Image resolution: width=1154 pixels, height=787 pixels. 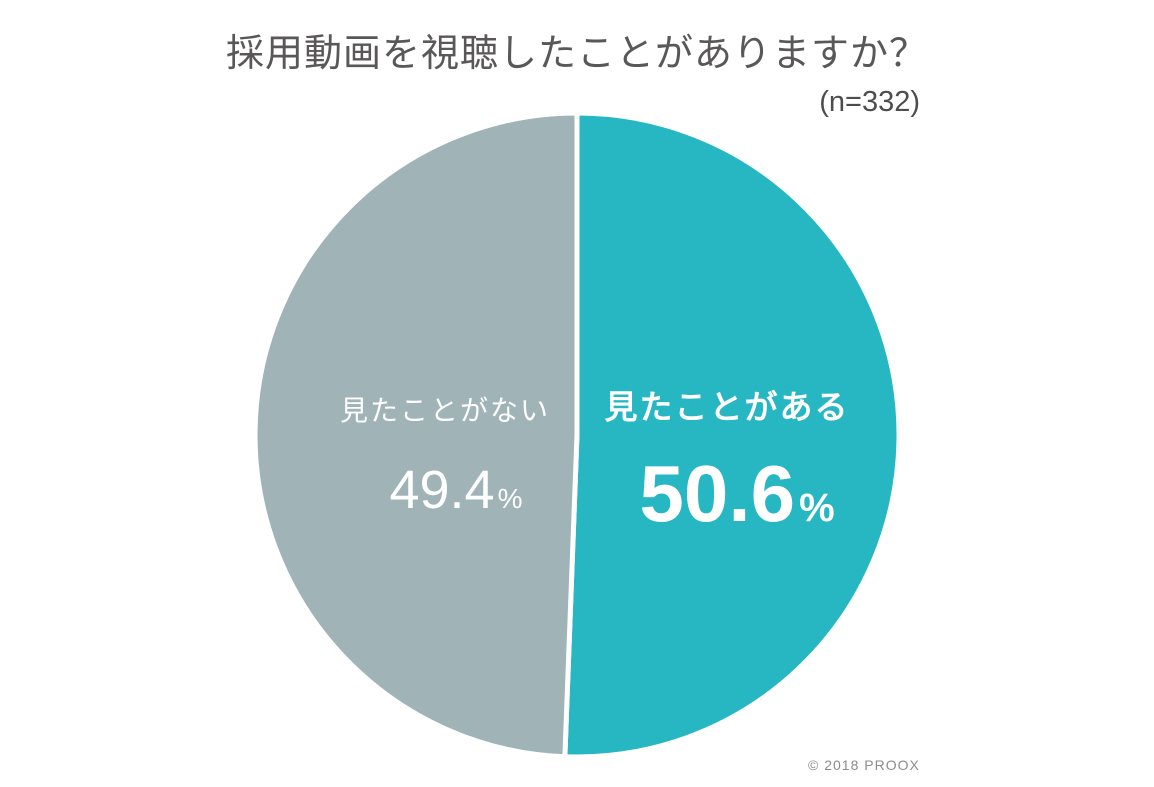 I want to click on slice-value-have-seen: 50.6%, so click(x=736, y=494).